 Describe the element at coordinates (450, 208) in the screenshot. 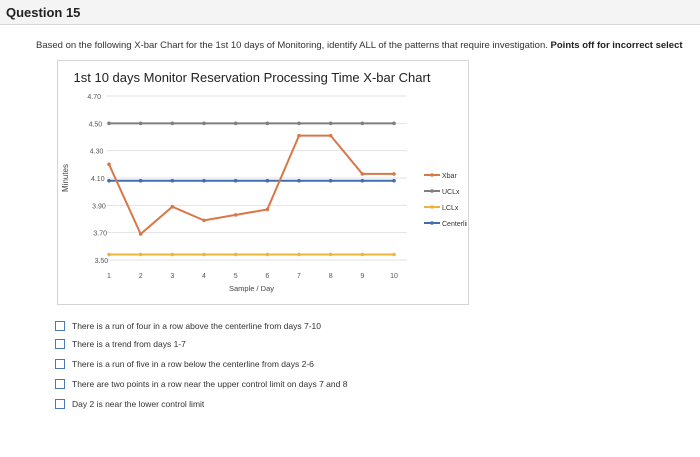

I see `legend-label: LCLx` at that location.